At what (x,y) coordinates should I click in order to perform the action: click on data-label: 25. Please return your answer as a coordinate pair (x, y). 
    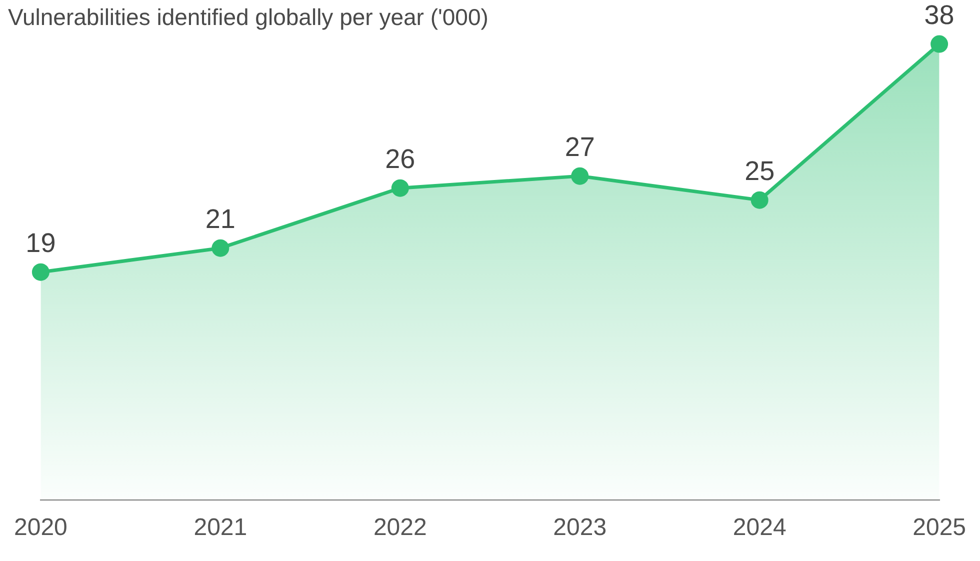
    Looking at the image, I should click on (759, 171).